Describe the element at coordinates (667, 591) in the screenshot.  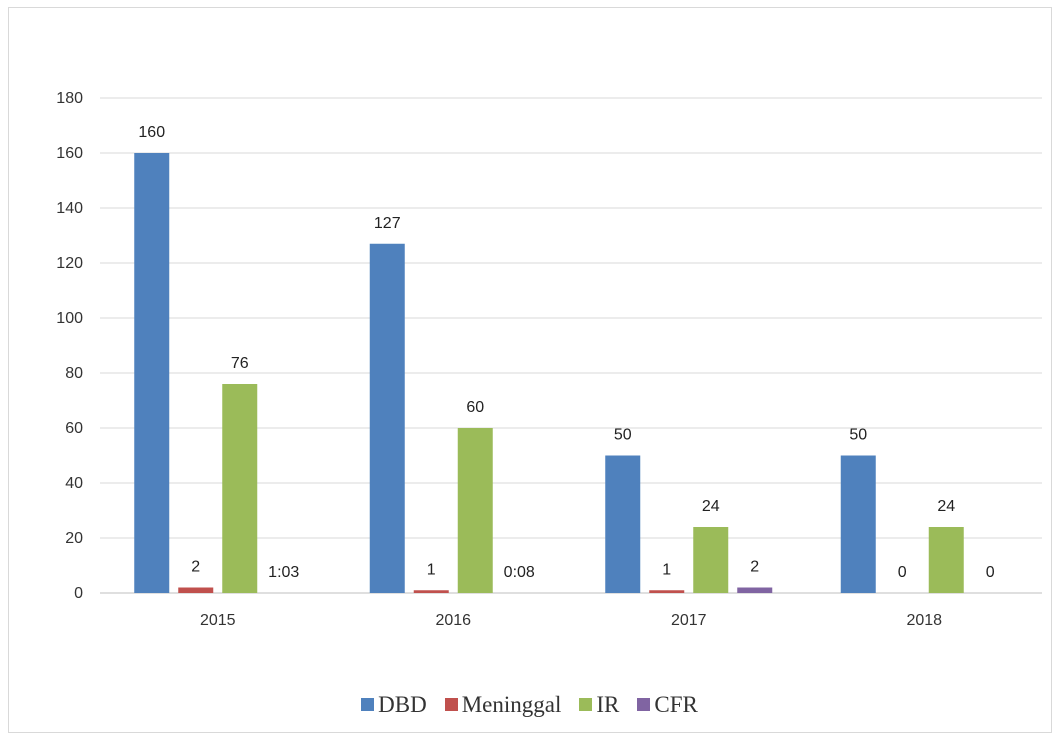
I see `bar-meninggal-2017` at that location.